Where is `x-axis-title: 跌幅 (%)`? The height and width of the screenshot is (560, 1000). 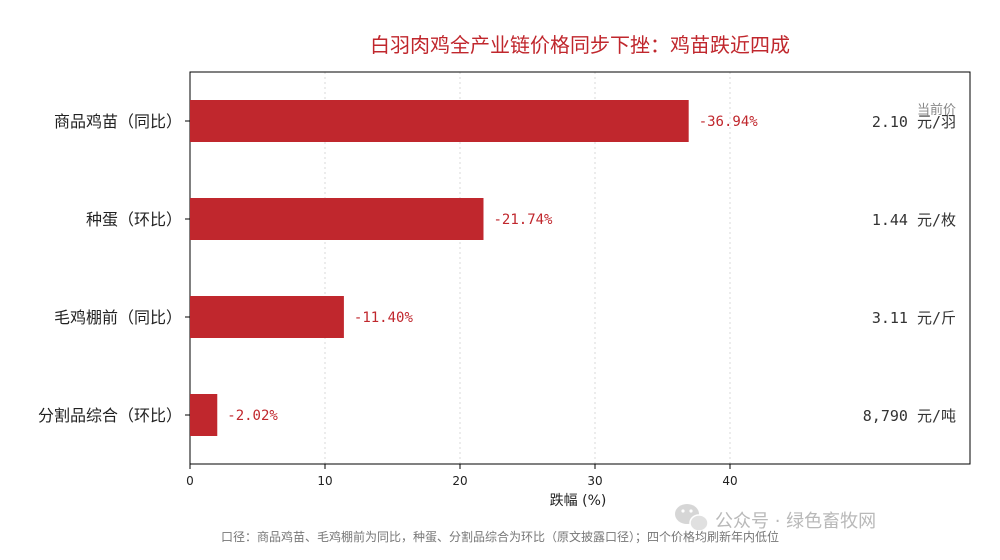 x-axis-title: 跌幅 (%) is located at coordinates (578, 501).